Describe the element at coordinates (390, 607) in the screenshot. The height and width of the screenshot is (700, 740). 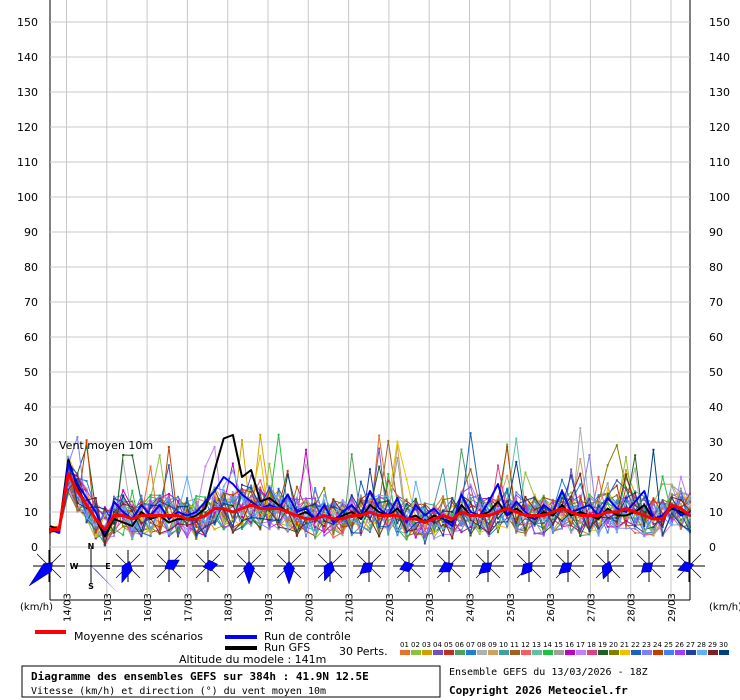
I see `x-date-label: 22/03` at that location.